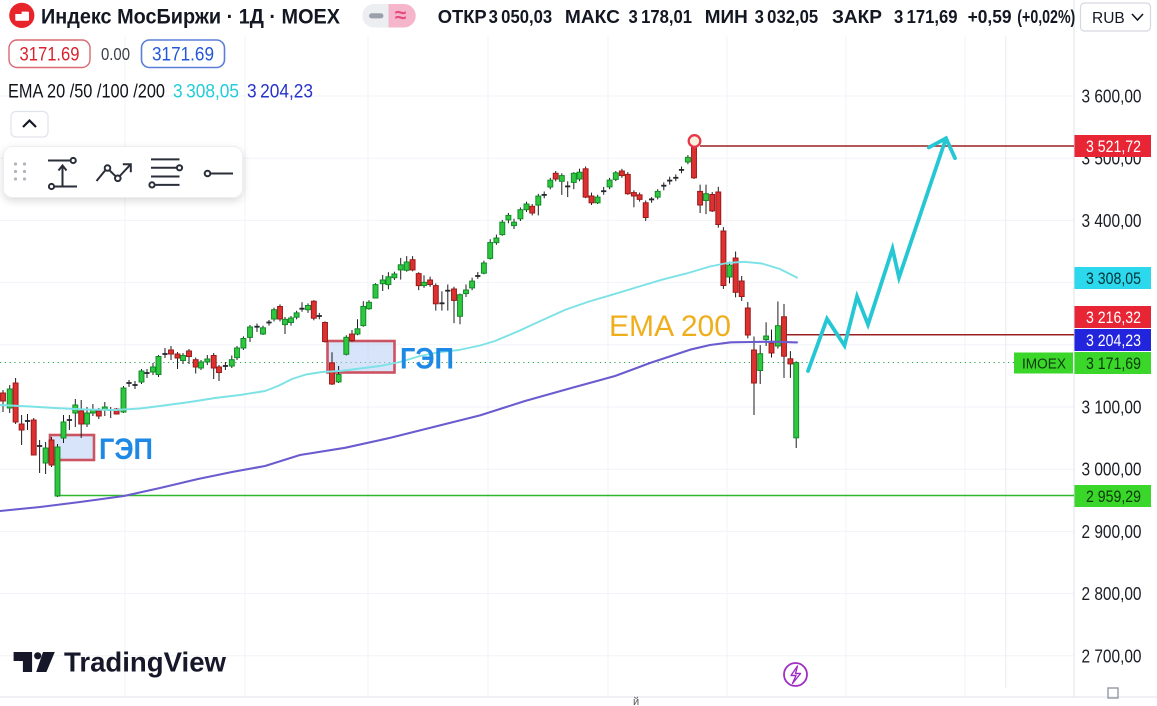  Describe the element at coordinates (592, 16) in the screenshot. I see `svg-text: МАКС` at that location.